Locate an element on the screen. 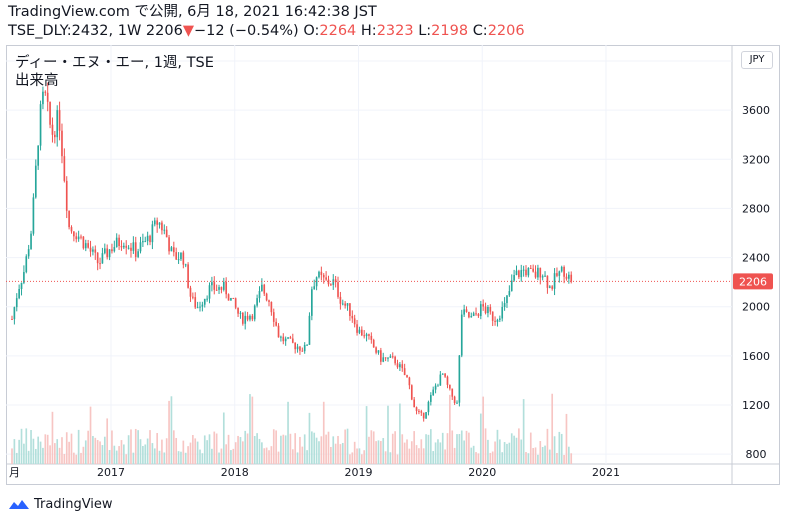 The height and width of the screenshot is (522, 786). x-tick-label: 2020 is located at coordinates (482, 472).